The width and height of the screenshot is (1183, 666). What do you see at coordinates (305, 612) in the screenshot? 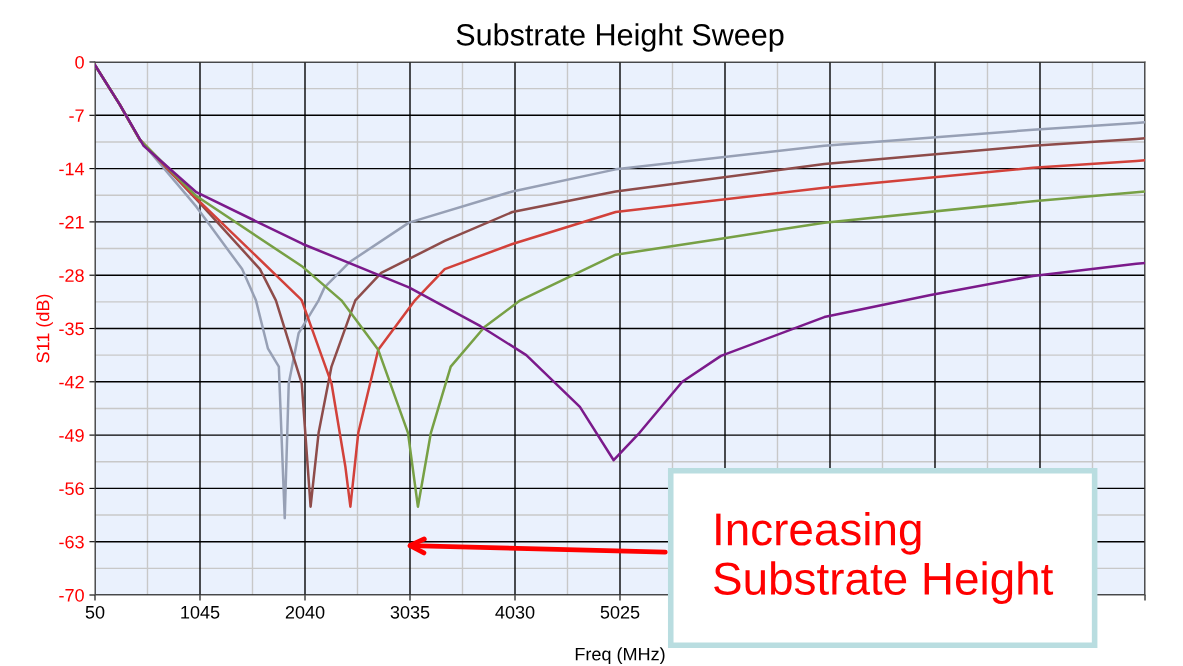
I see `x-tick-label: 2040` at bounding box center [305, 612].